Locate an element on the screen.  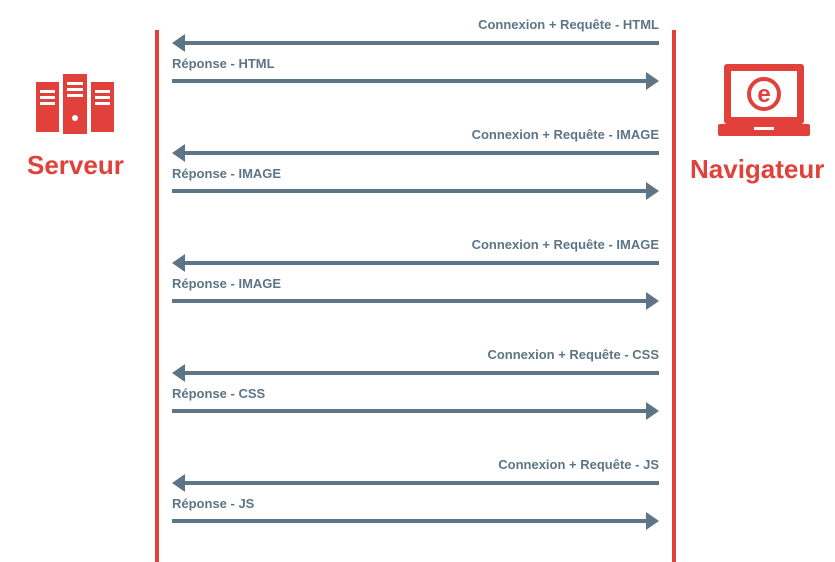
response-label: Réponse - CSS is located at coordinates (219, 393).